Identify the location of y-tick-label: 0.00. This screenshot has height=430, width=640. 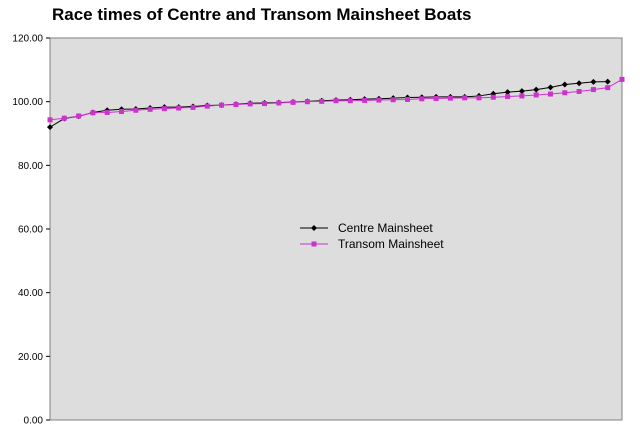
(34, 421).